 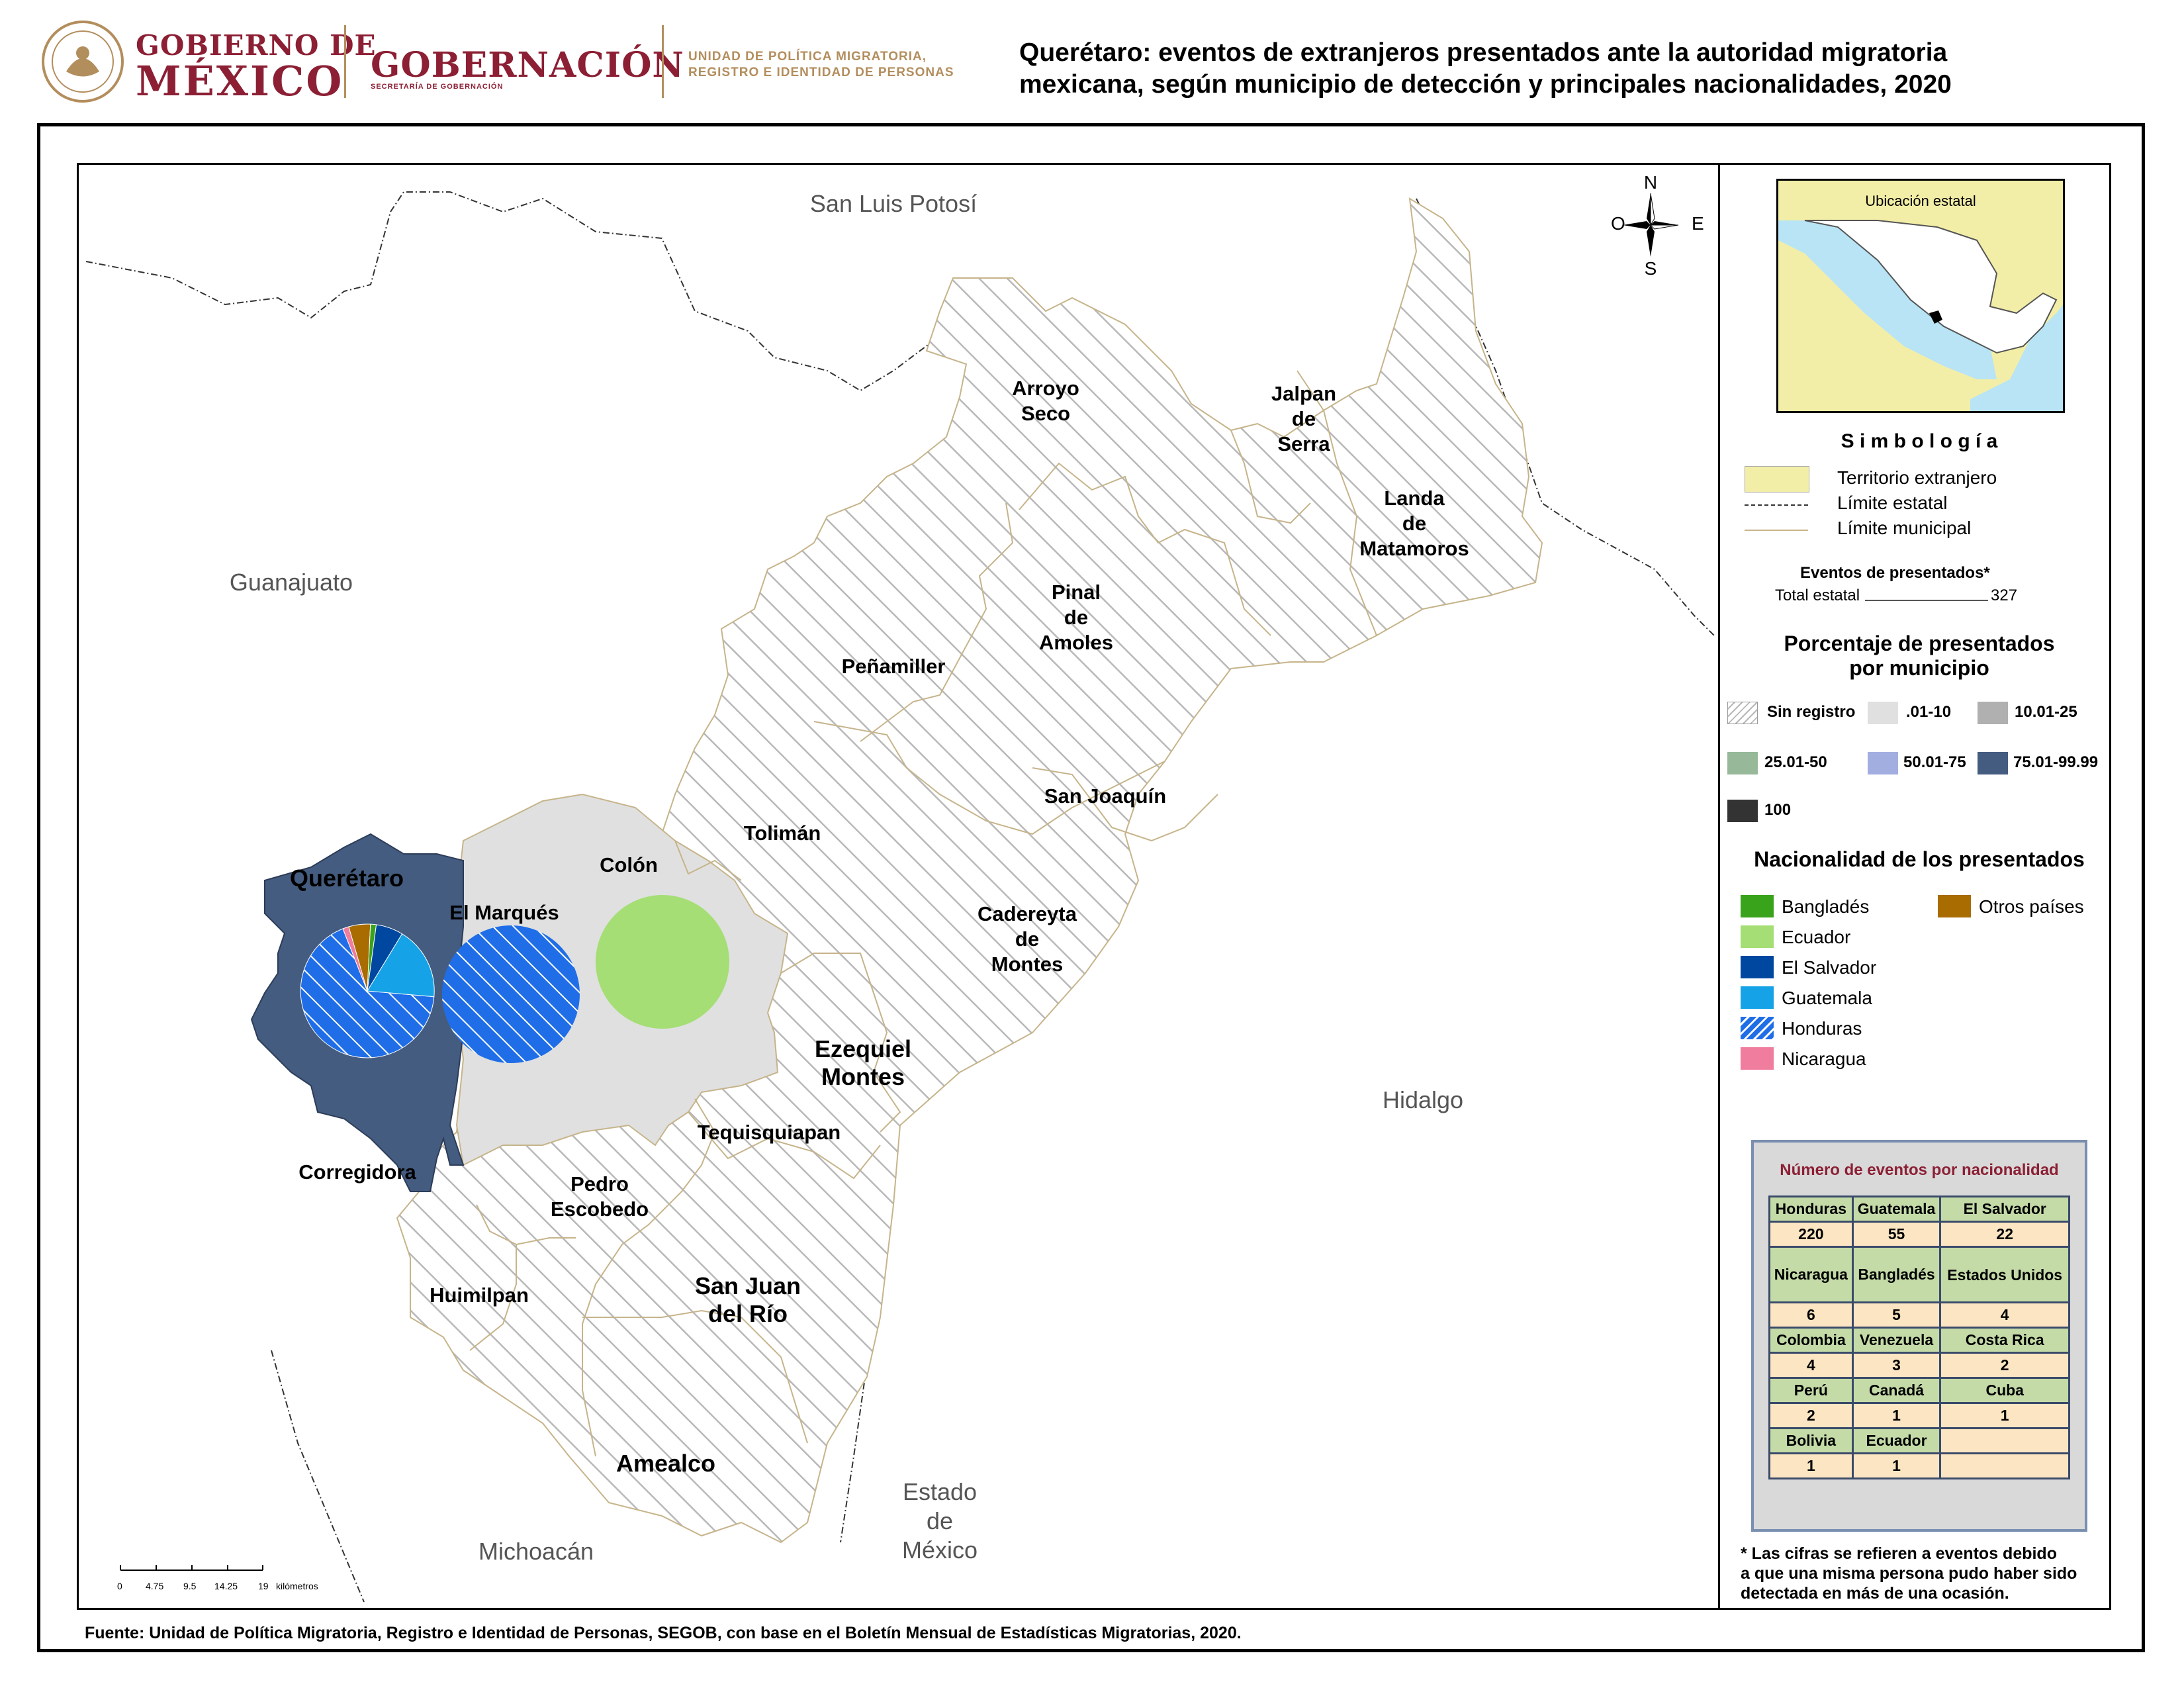 I want to click on queretaro-pie-chart, so click(x=368, y=990).